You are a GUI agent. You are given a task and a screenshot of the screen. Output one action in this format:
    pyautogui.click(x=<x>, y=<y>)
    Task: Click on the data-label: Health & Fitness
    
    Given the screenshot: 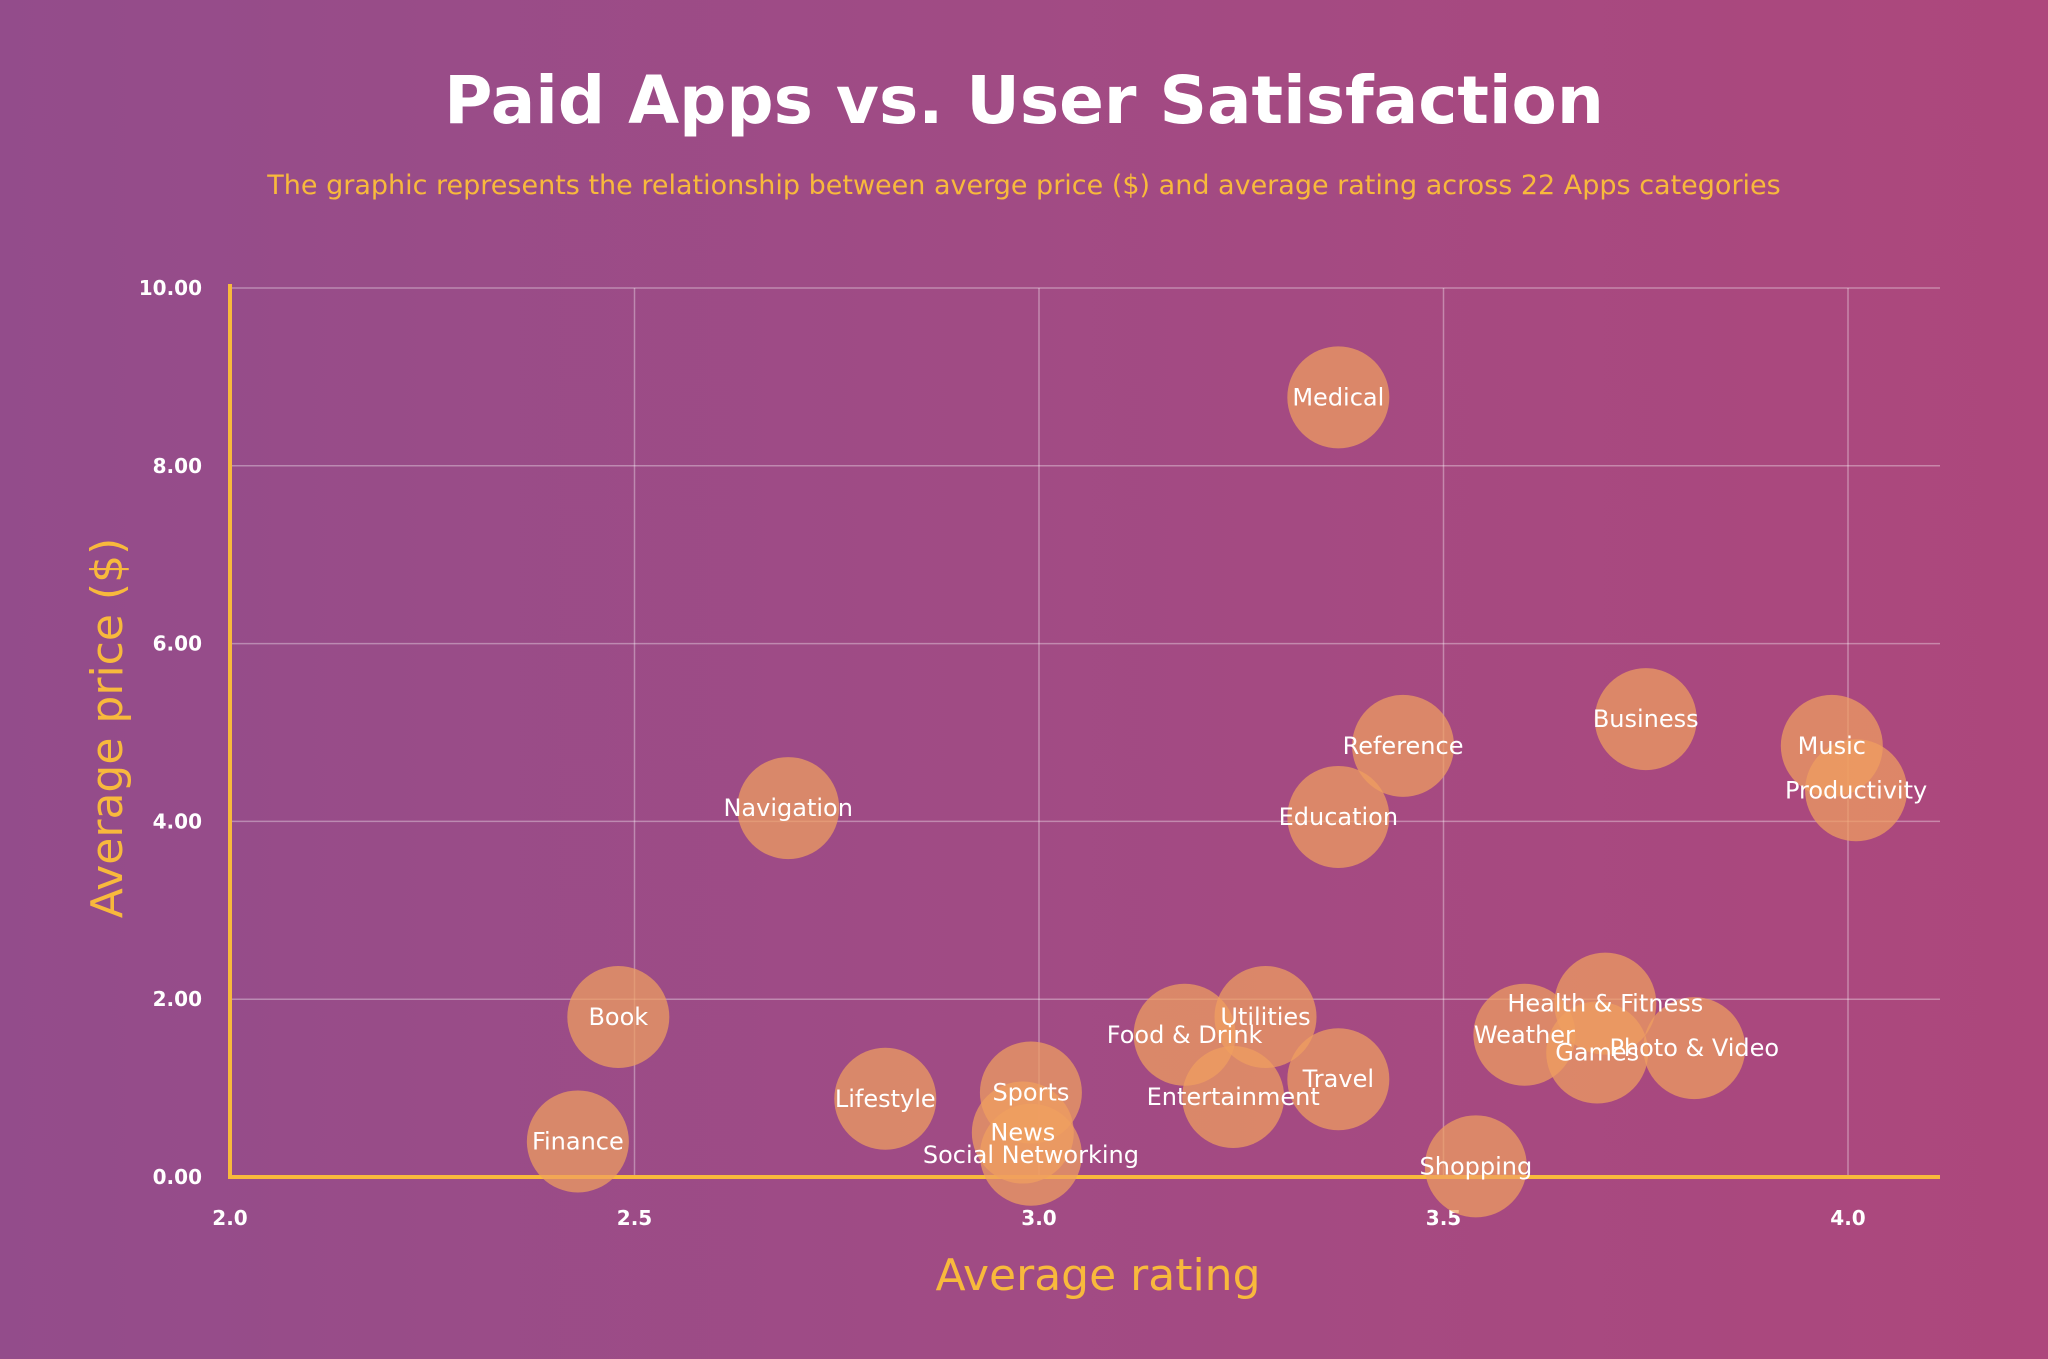 What is the action you would take?
    pyautogui.click(x=1605, y=1004)
    